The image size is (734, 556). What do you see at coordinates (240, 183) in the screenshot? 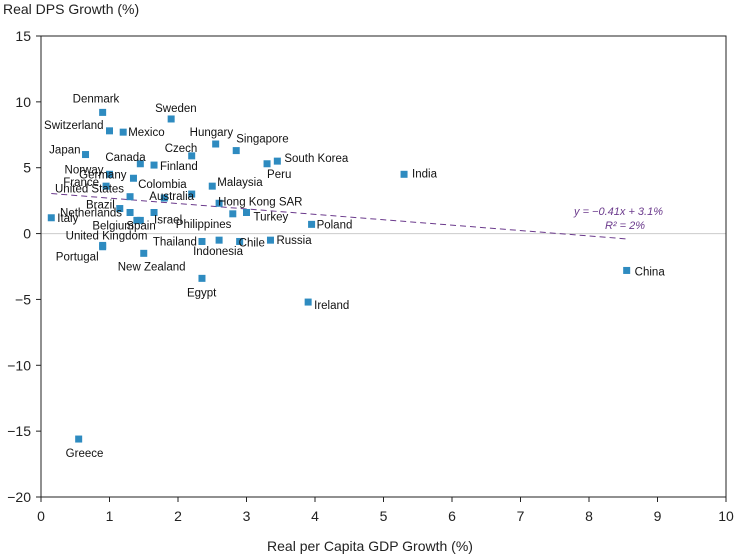
I see `point-label: Malaysia` at bounding box center [240, 183].